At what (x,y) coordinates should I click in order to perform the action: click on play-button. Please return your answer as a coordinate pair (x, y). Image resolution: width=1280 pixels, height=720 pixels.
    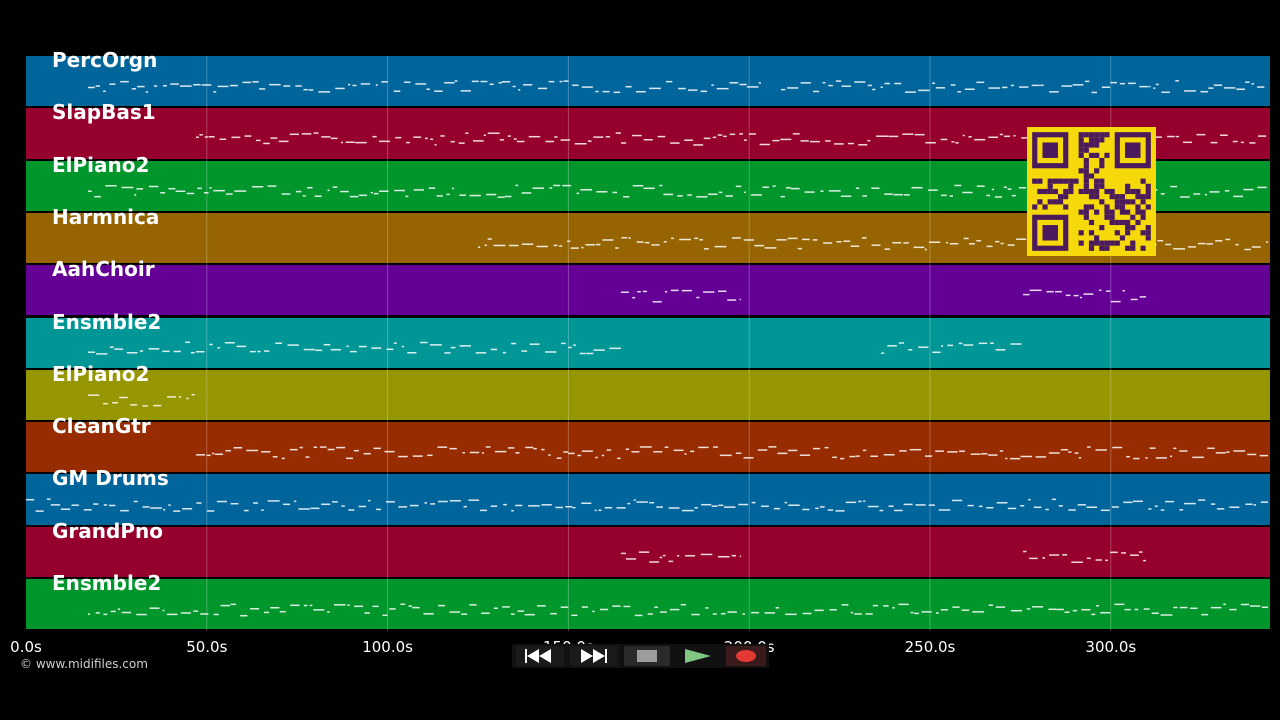
    Looking at the image, I should click on (698, 656).